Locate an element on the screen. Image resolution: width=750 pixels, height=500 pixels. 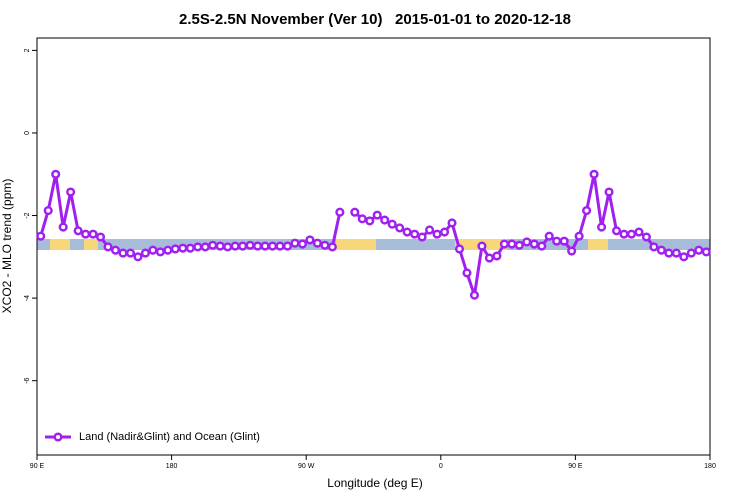
y-tick-label: -4 is located at coordinates (27, 298).